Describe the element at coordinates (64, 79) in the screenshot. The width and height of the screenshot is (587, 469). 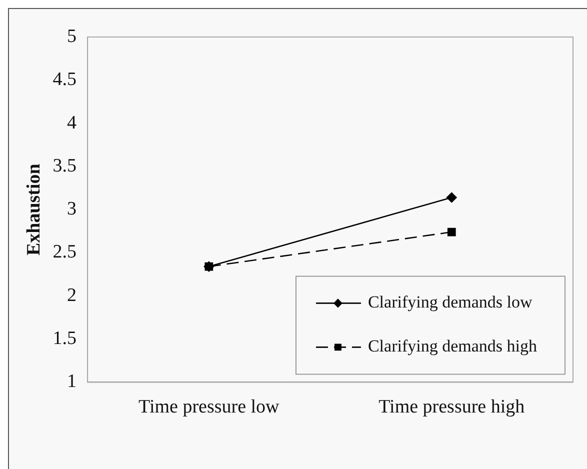
I see `y-tick-label: 4.5` at that location.